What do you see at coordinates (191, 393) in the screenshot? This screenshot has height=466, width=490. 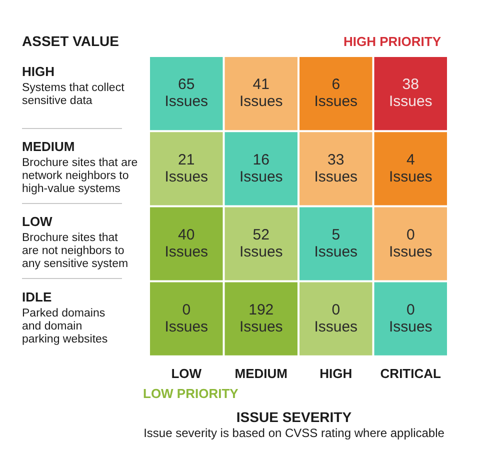 I see `text: LOW PRIORITY` at bounding box center [191, 393].